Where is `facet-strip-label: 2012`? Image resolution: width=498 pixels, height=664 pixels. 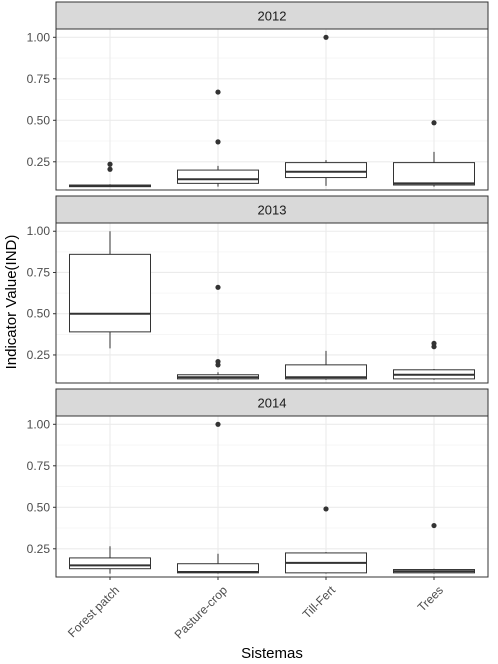 facet-strip-label: 2012 is located at coordinates (272, 16).